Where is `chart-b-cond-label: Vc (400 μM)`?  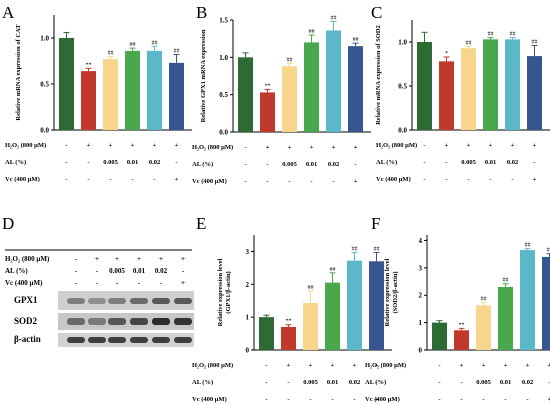 chart-b-cond-label: Vc (400 μM) is located at coordinates (209, 181).